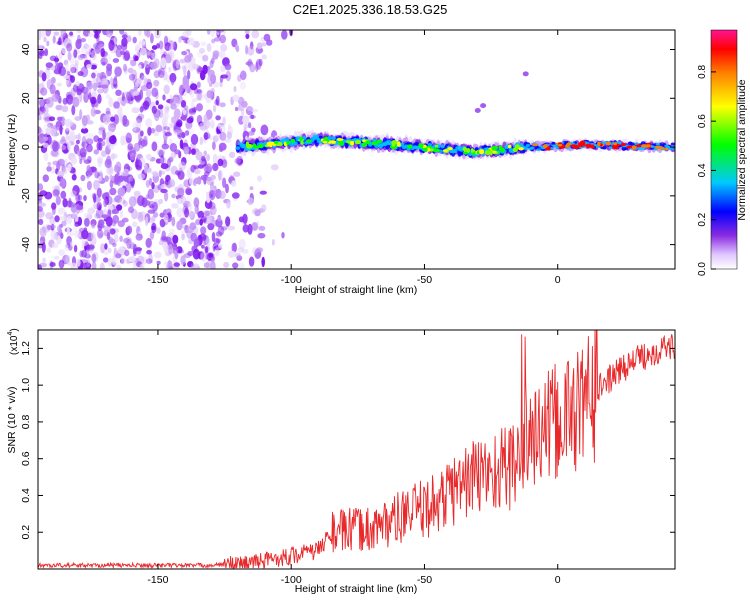 This screenshot has height=600, width=750. Describe the element at coordinates (26, 98) in the screenshot. I see `spectrogram-y-tick-label: 20` at that location.